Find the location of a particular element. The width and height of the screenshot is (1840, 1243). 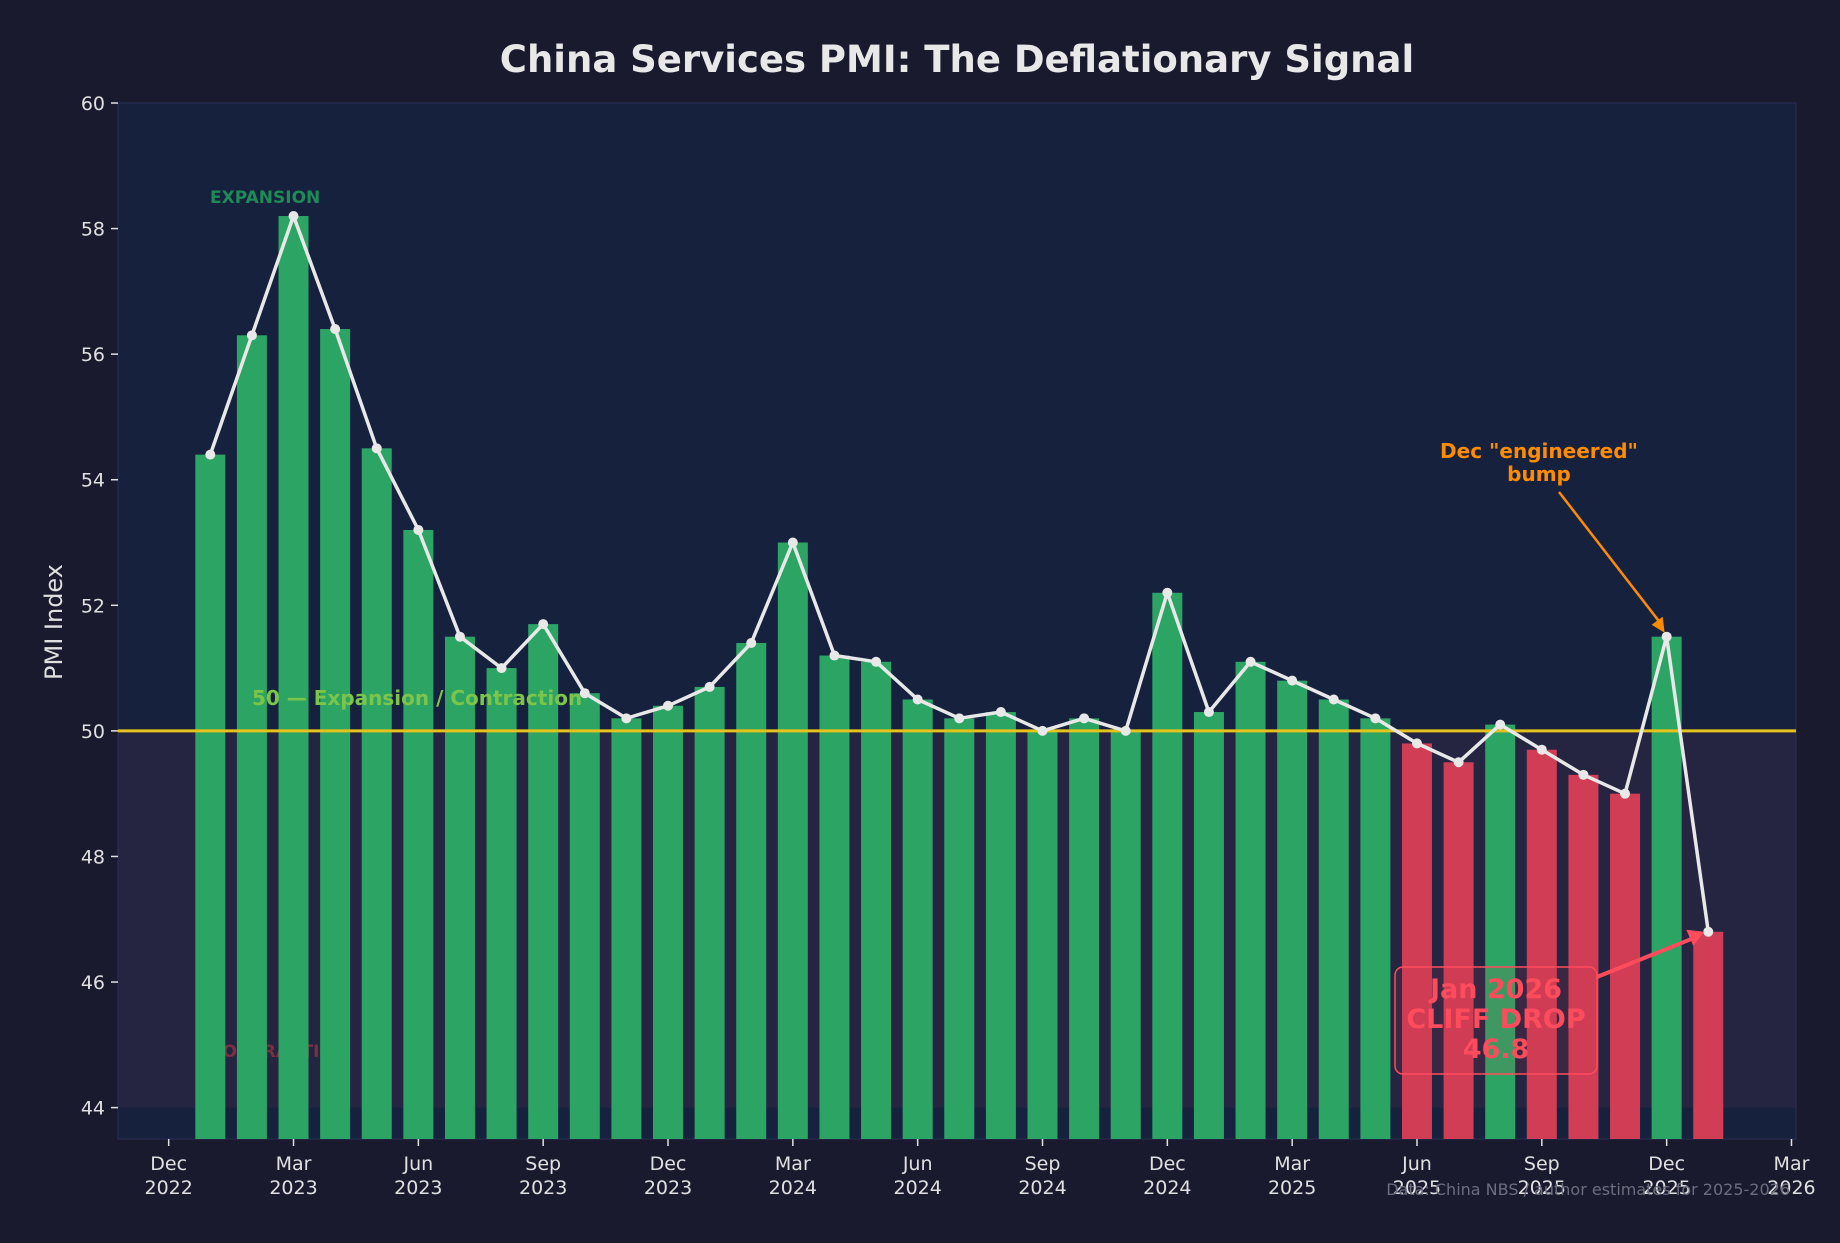

annotation-cliff-arrow is located at coordinates (1646, 957).